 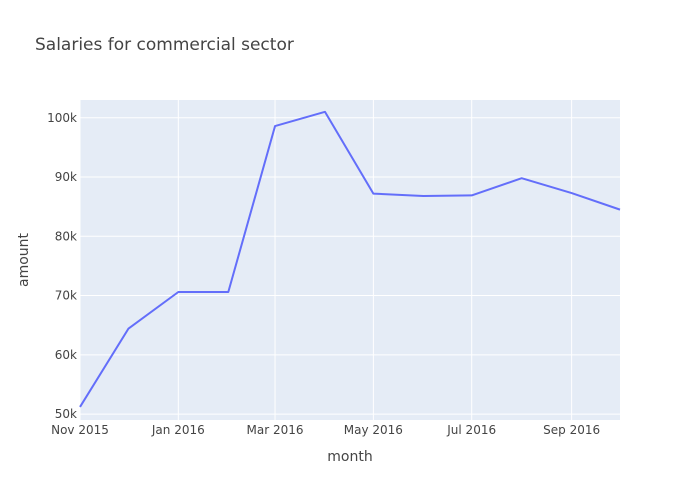 I want to click on y-tick-label: 80k, so click(x=66, y=236).